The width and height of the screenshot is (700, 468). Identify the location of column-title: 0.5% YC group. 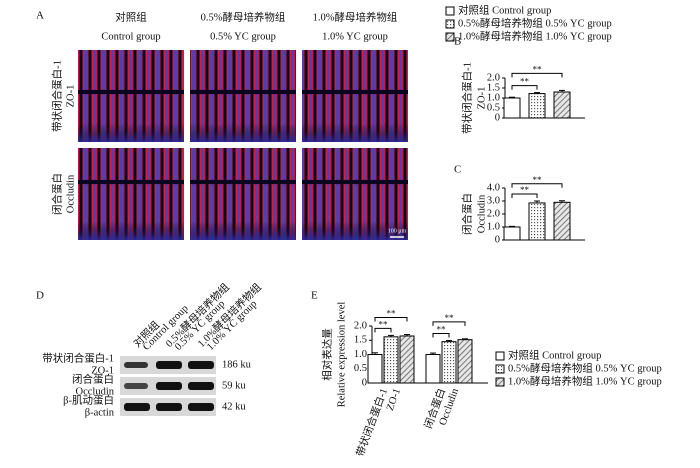
(243, 36).